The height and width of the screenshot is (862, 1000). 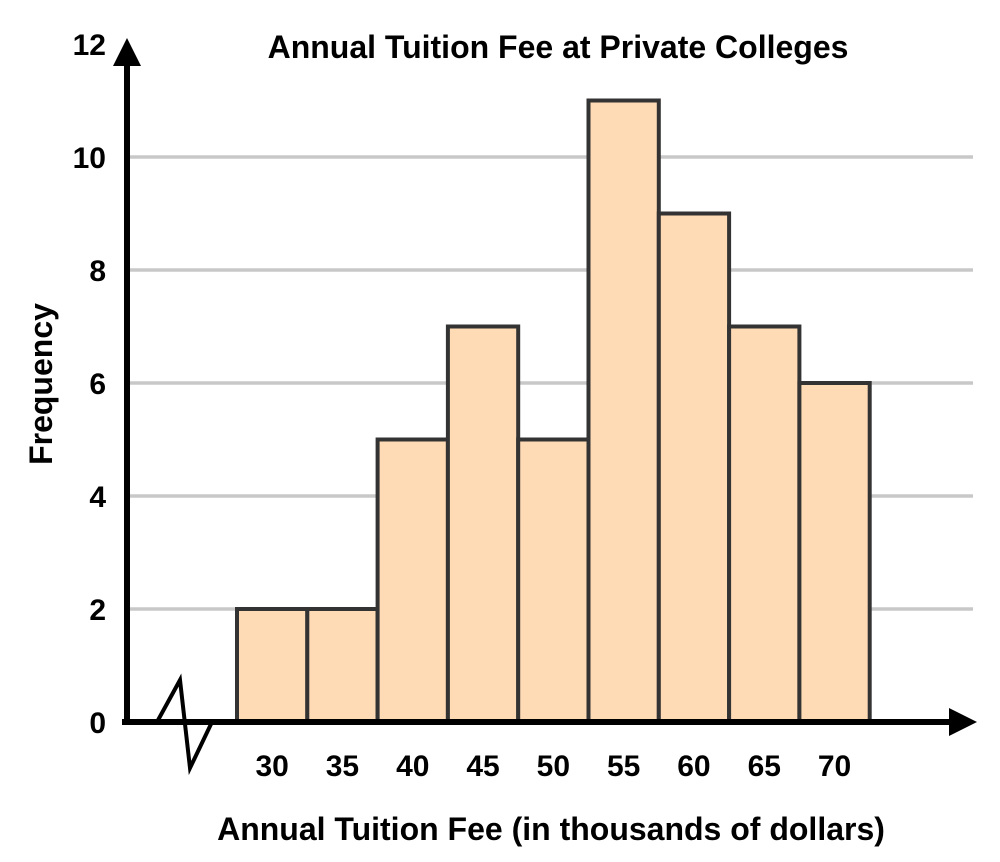 I want to click on y-tick-label: 0, so click(x=97, y=723).